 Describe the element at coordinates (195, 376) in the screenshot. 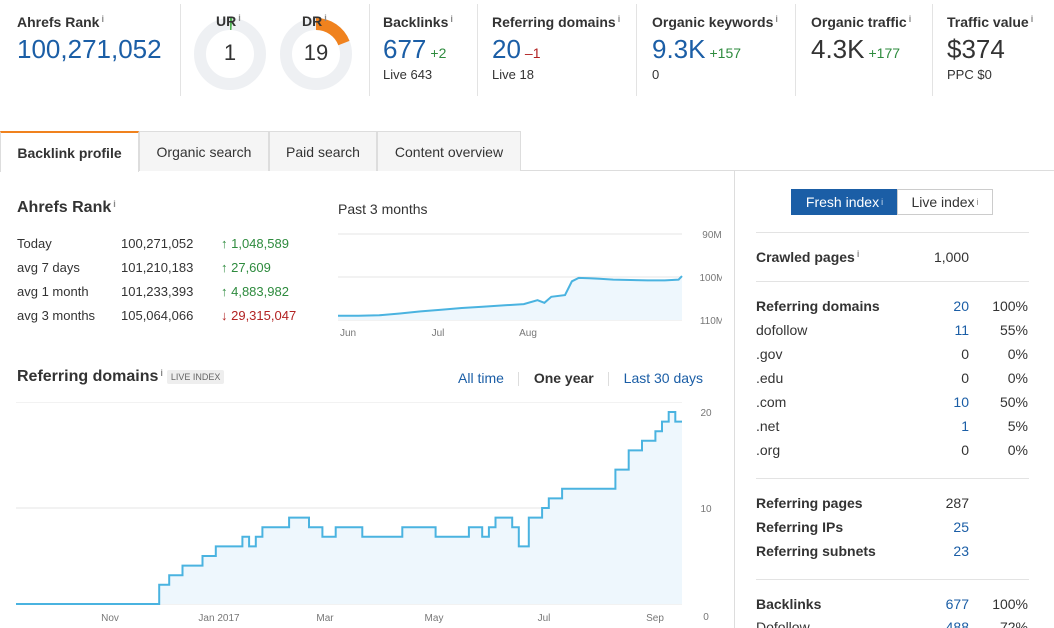

I see `live-index-badge: LIVE INDEX` at that location.